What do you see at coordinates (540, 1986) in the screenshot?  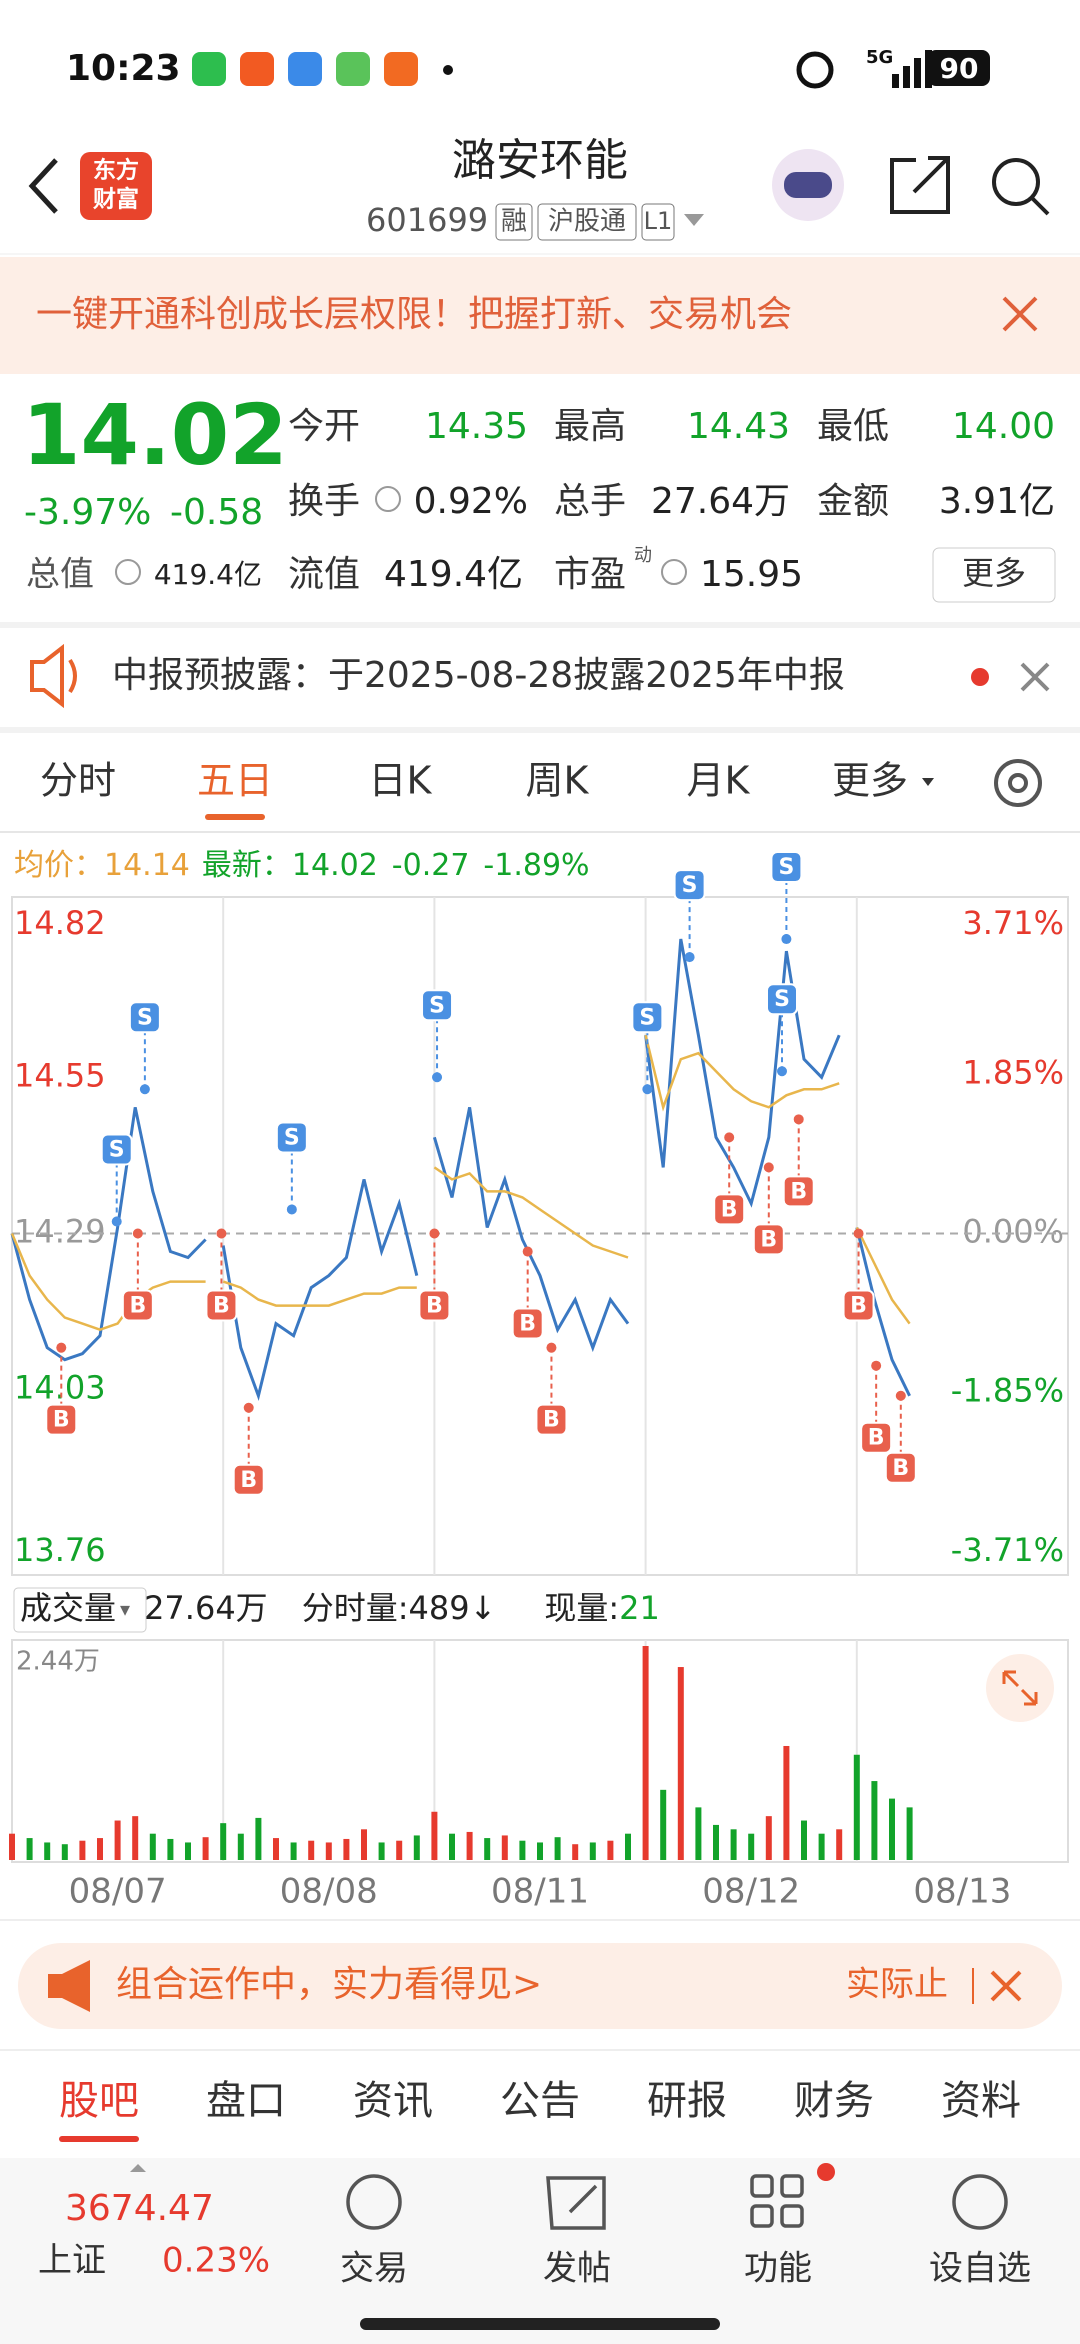 I see `ad-banner` at bounding box center [540, 1986].